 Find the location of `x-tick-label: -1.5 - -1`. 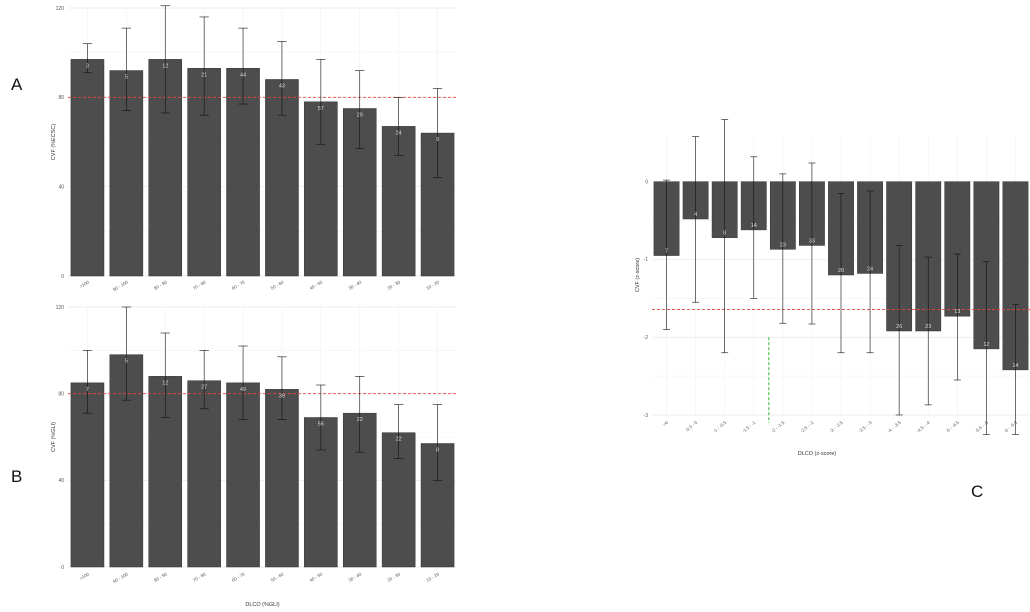

x-tick-label: -1.5 - -1 is located at coordinates (749, 427).